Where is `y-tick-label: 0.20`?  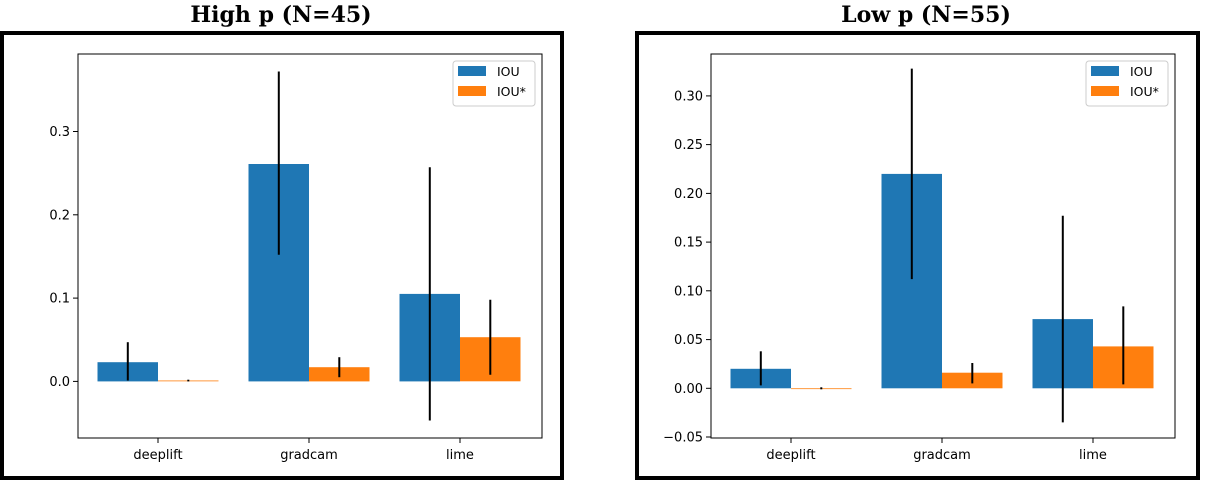
y-tick-label: 0.20 is located at coordinates (688, 194).